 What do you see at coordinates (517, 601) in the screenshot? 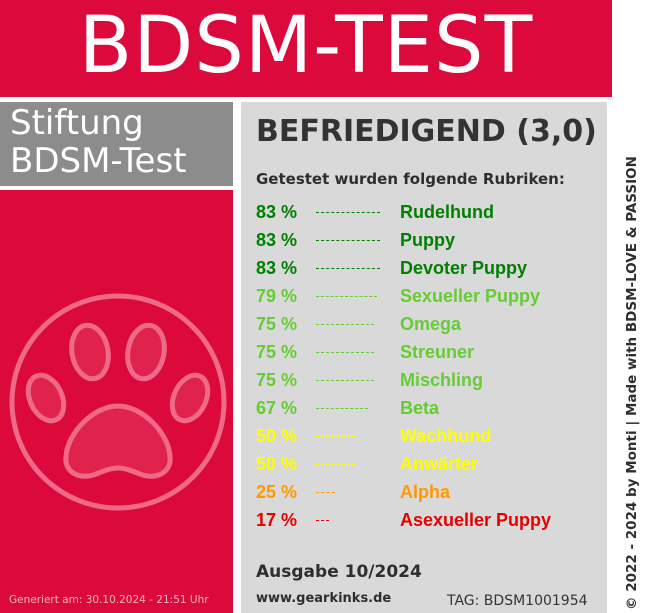
I see `test-tag: TAG: BDSM1001954` at bounding box center [517, 601].